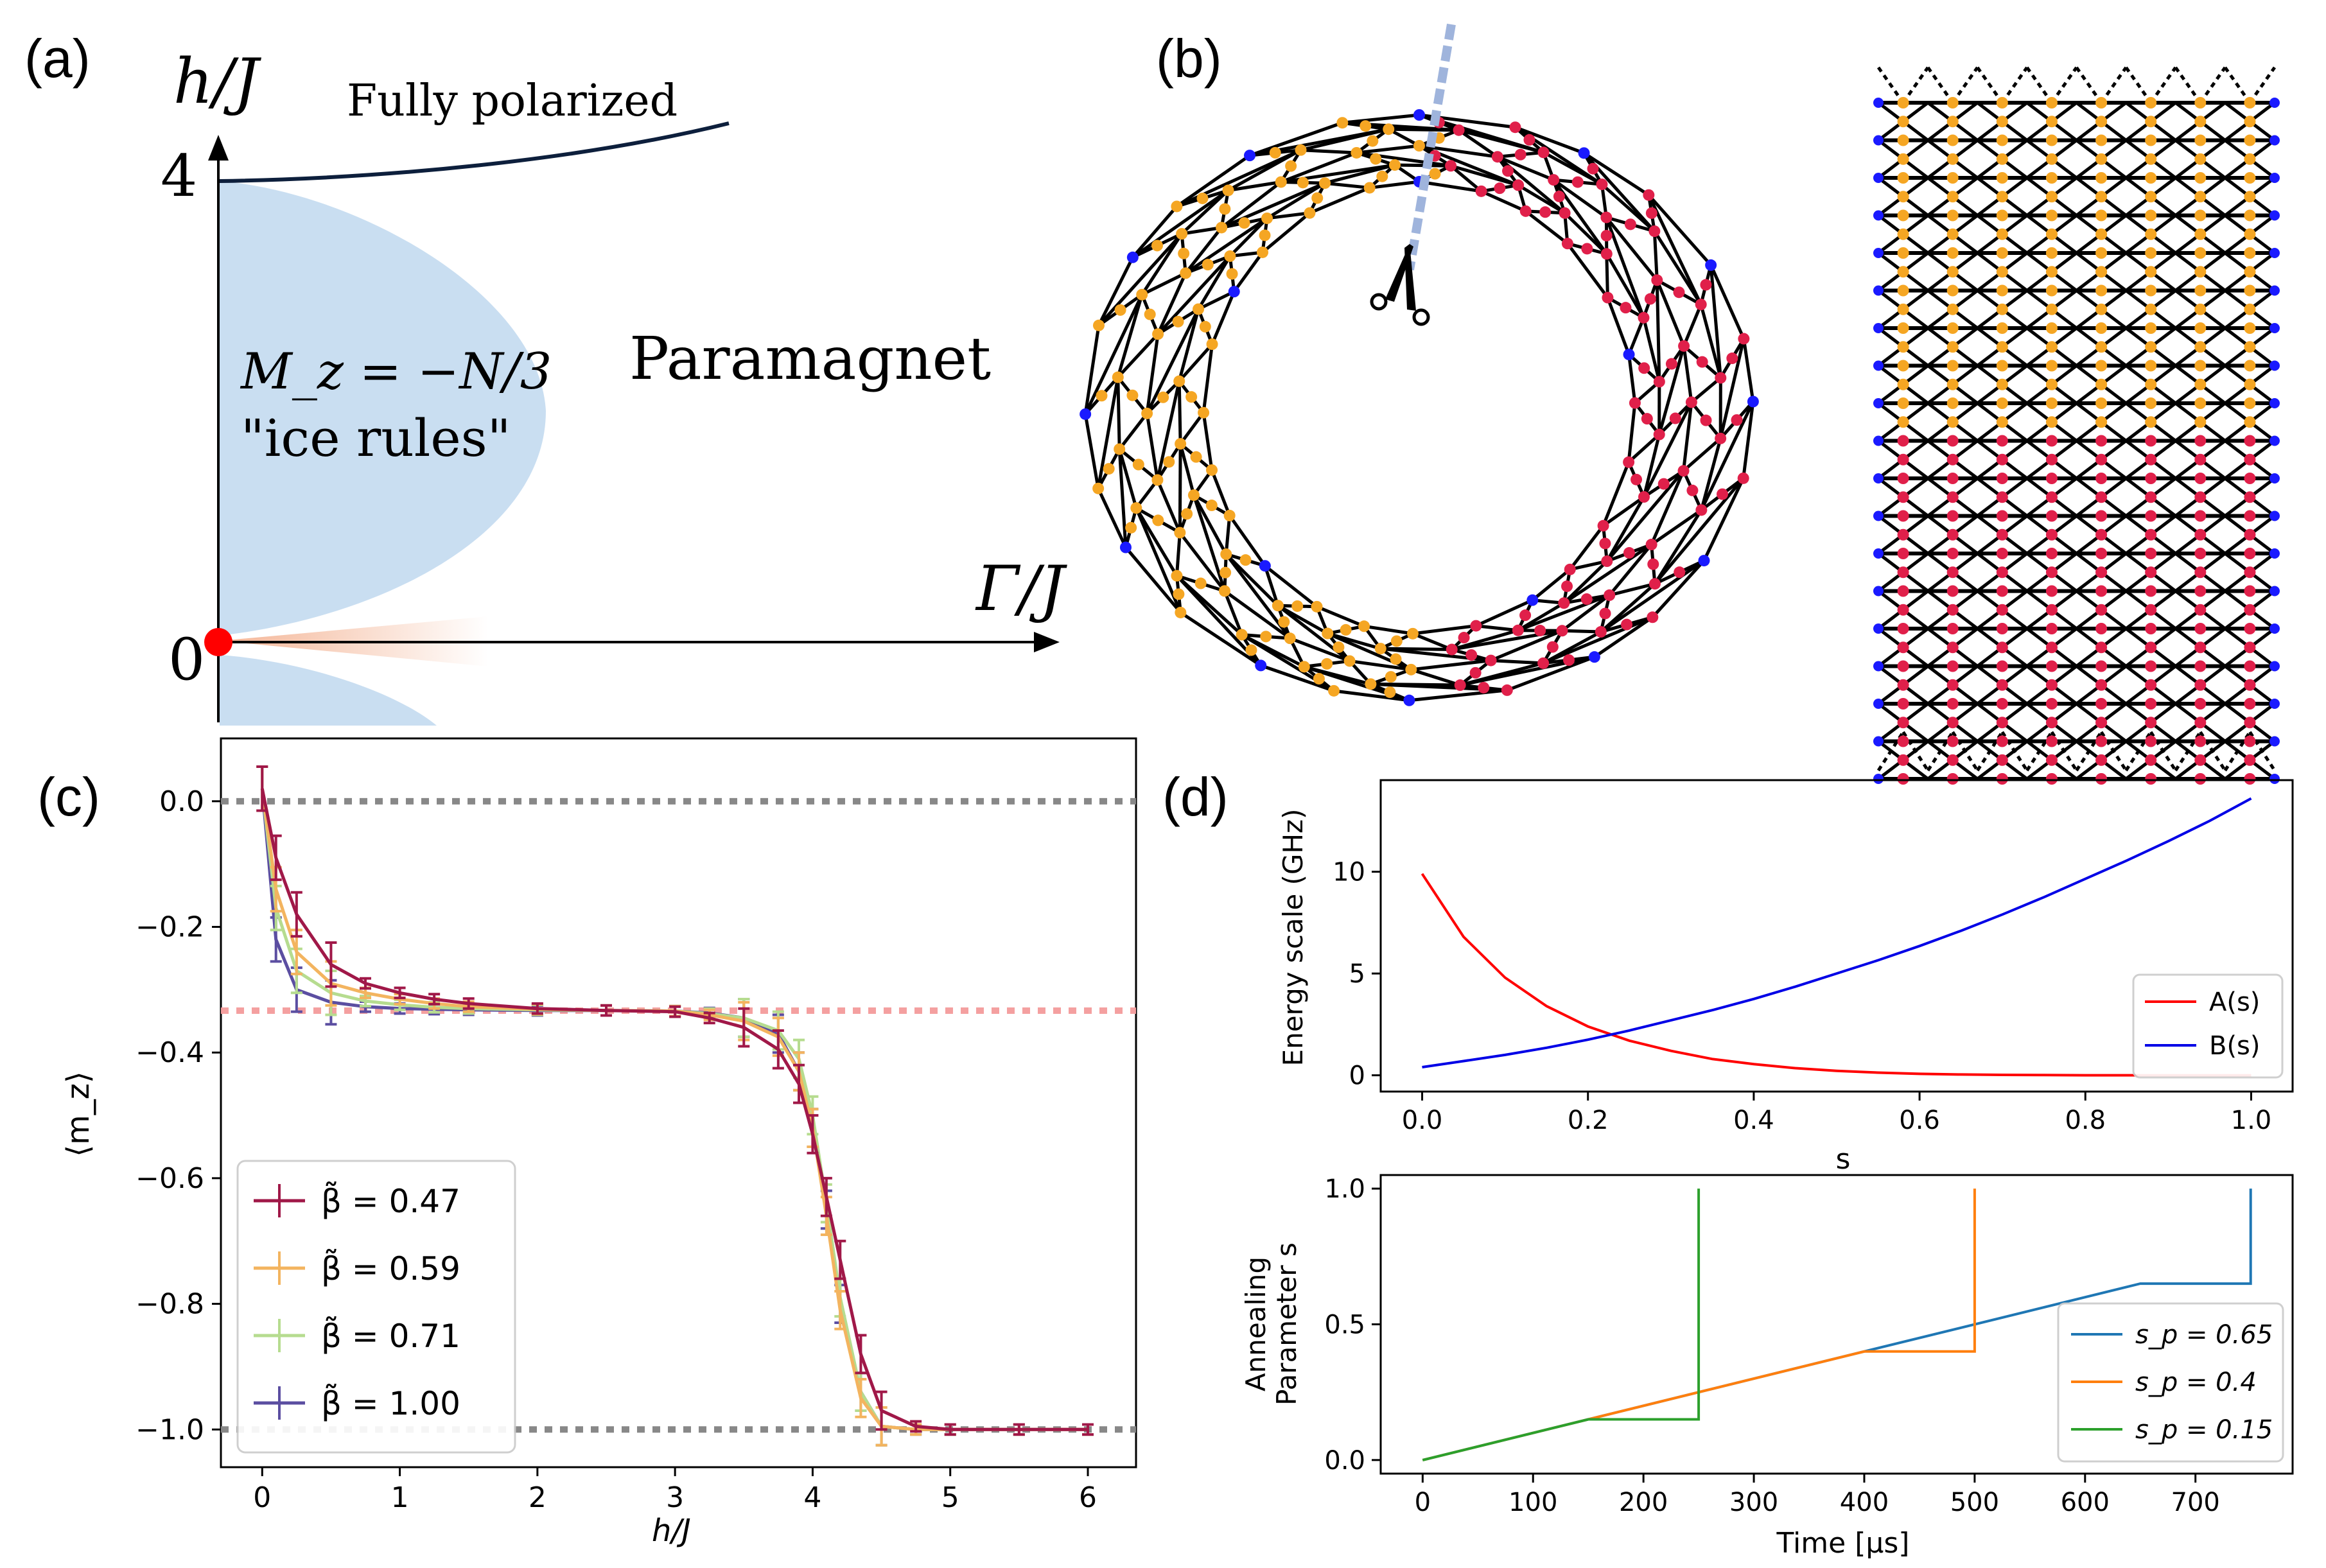 Image resolution: width=2326 pixels, height=1568 pixels. What do you see at coordinates (2196, 1382) in the screenshot?
I see `legend-label: s_p = 0.4` at bounding box center [2196, 1382].